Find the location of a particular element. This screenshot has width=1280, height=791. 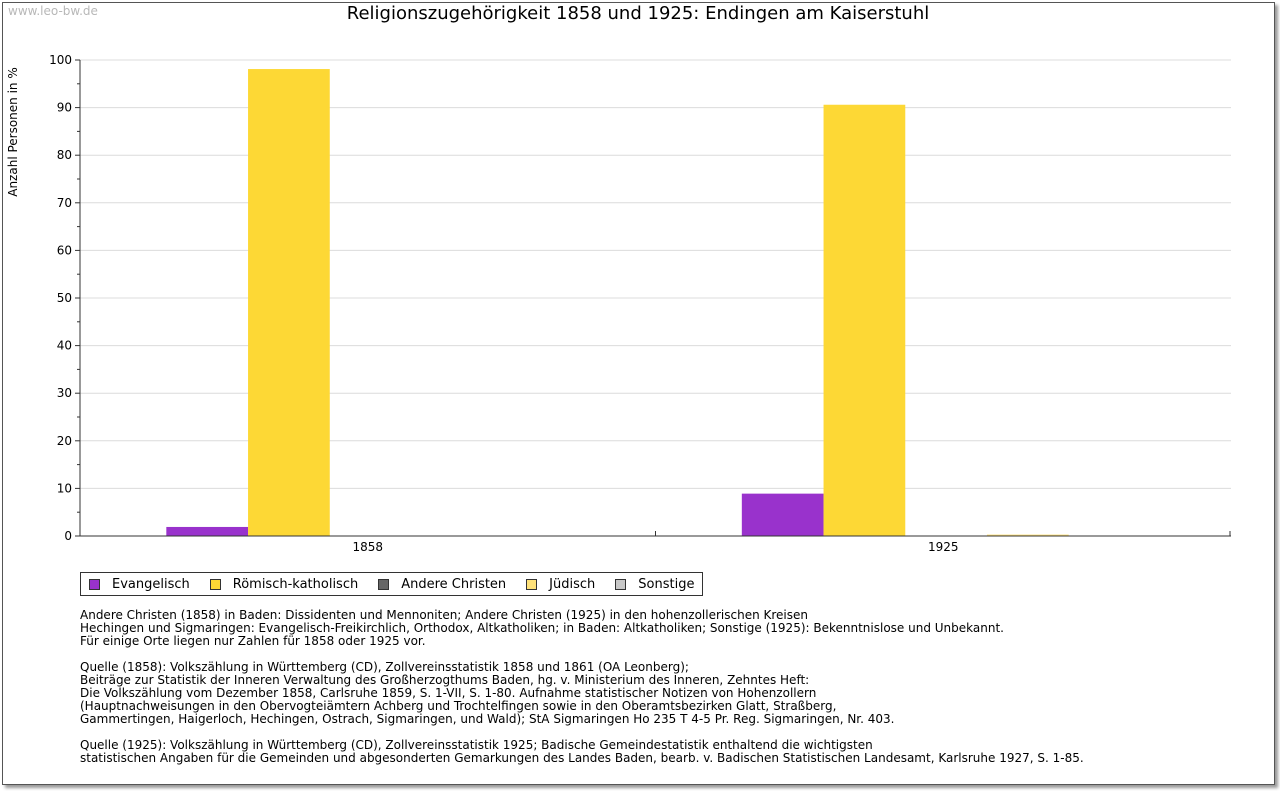

y-tick-label: 70 is located at coordinates (64, 203).